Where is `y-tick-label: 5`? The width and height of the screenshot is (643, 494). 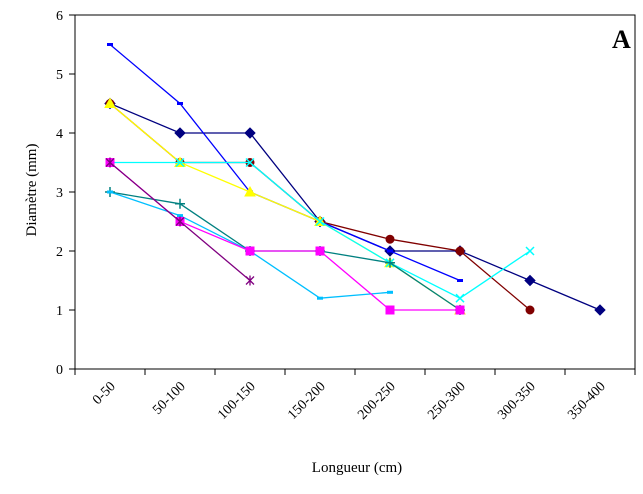
y-tick-label: 5 is located at coordinates (59, 75).